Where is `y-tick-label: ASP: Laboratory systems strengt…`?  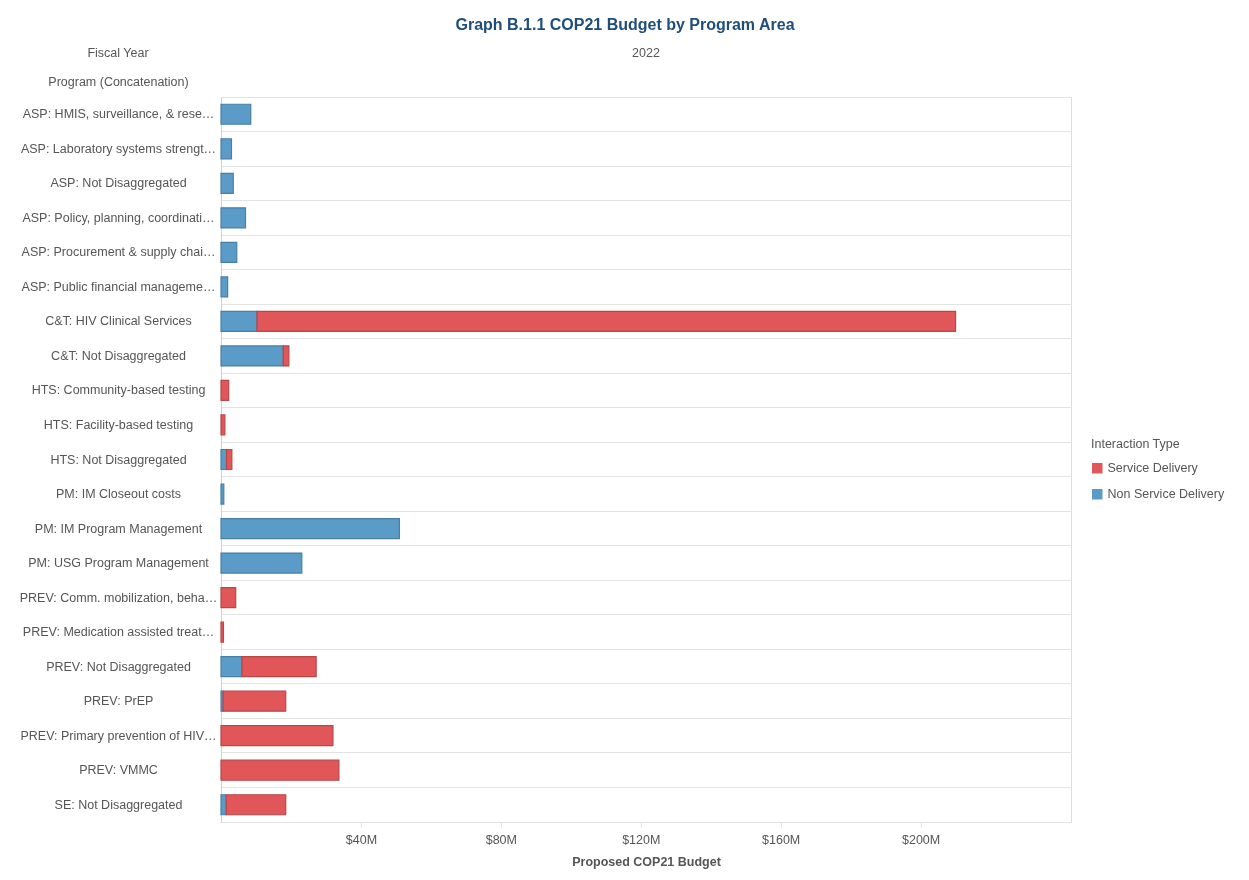 y-tick-label: ASP: Laboratory systems strengt… is located at coordinates (118, 148).